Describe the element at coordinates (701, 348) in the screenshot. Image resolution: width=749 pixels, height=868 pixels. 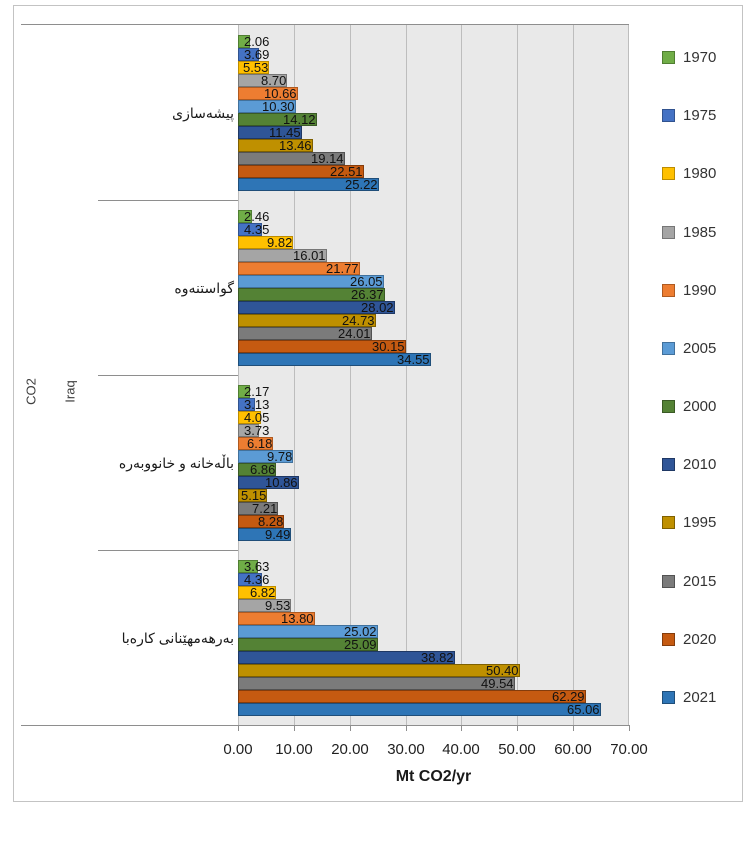
I see `legend-item-2005: 2005` at that location.